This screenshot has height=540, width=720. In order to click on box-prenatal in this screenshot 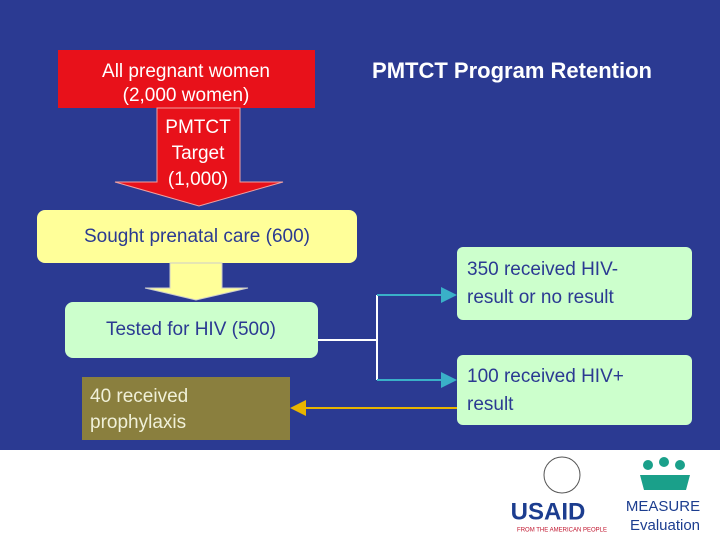, I will do `click(197, 236)`.